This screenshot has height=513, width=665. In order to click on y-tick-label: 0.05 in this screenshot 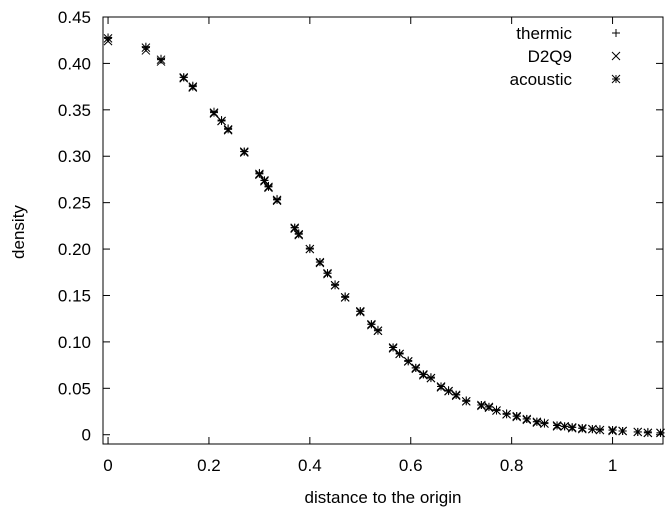, I will do `click(74, 388)`.